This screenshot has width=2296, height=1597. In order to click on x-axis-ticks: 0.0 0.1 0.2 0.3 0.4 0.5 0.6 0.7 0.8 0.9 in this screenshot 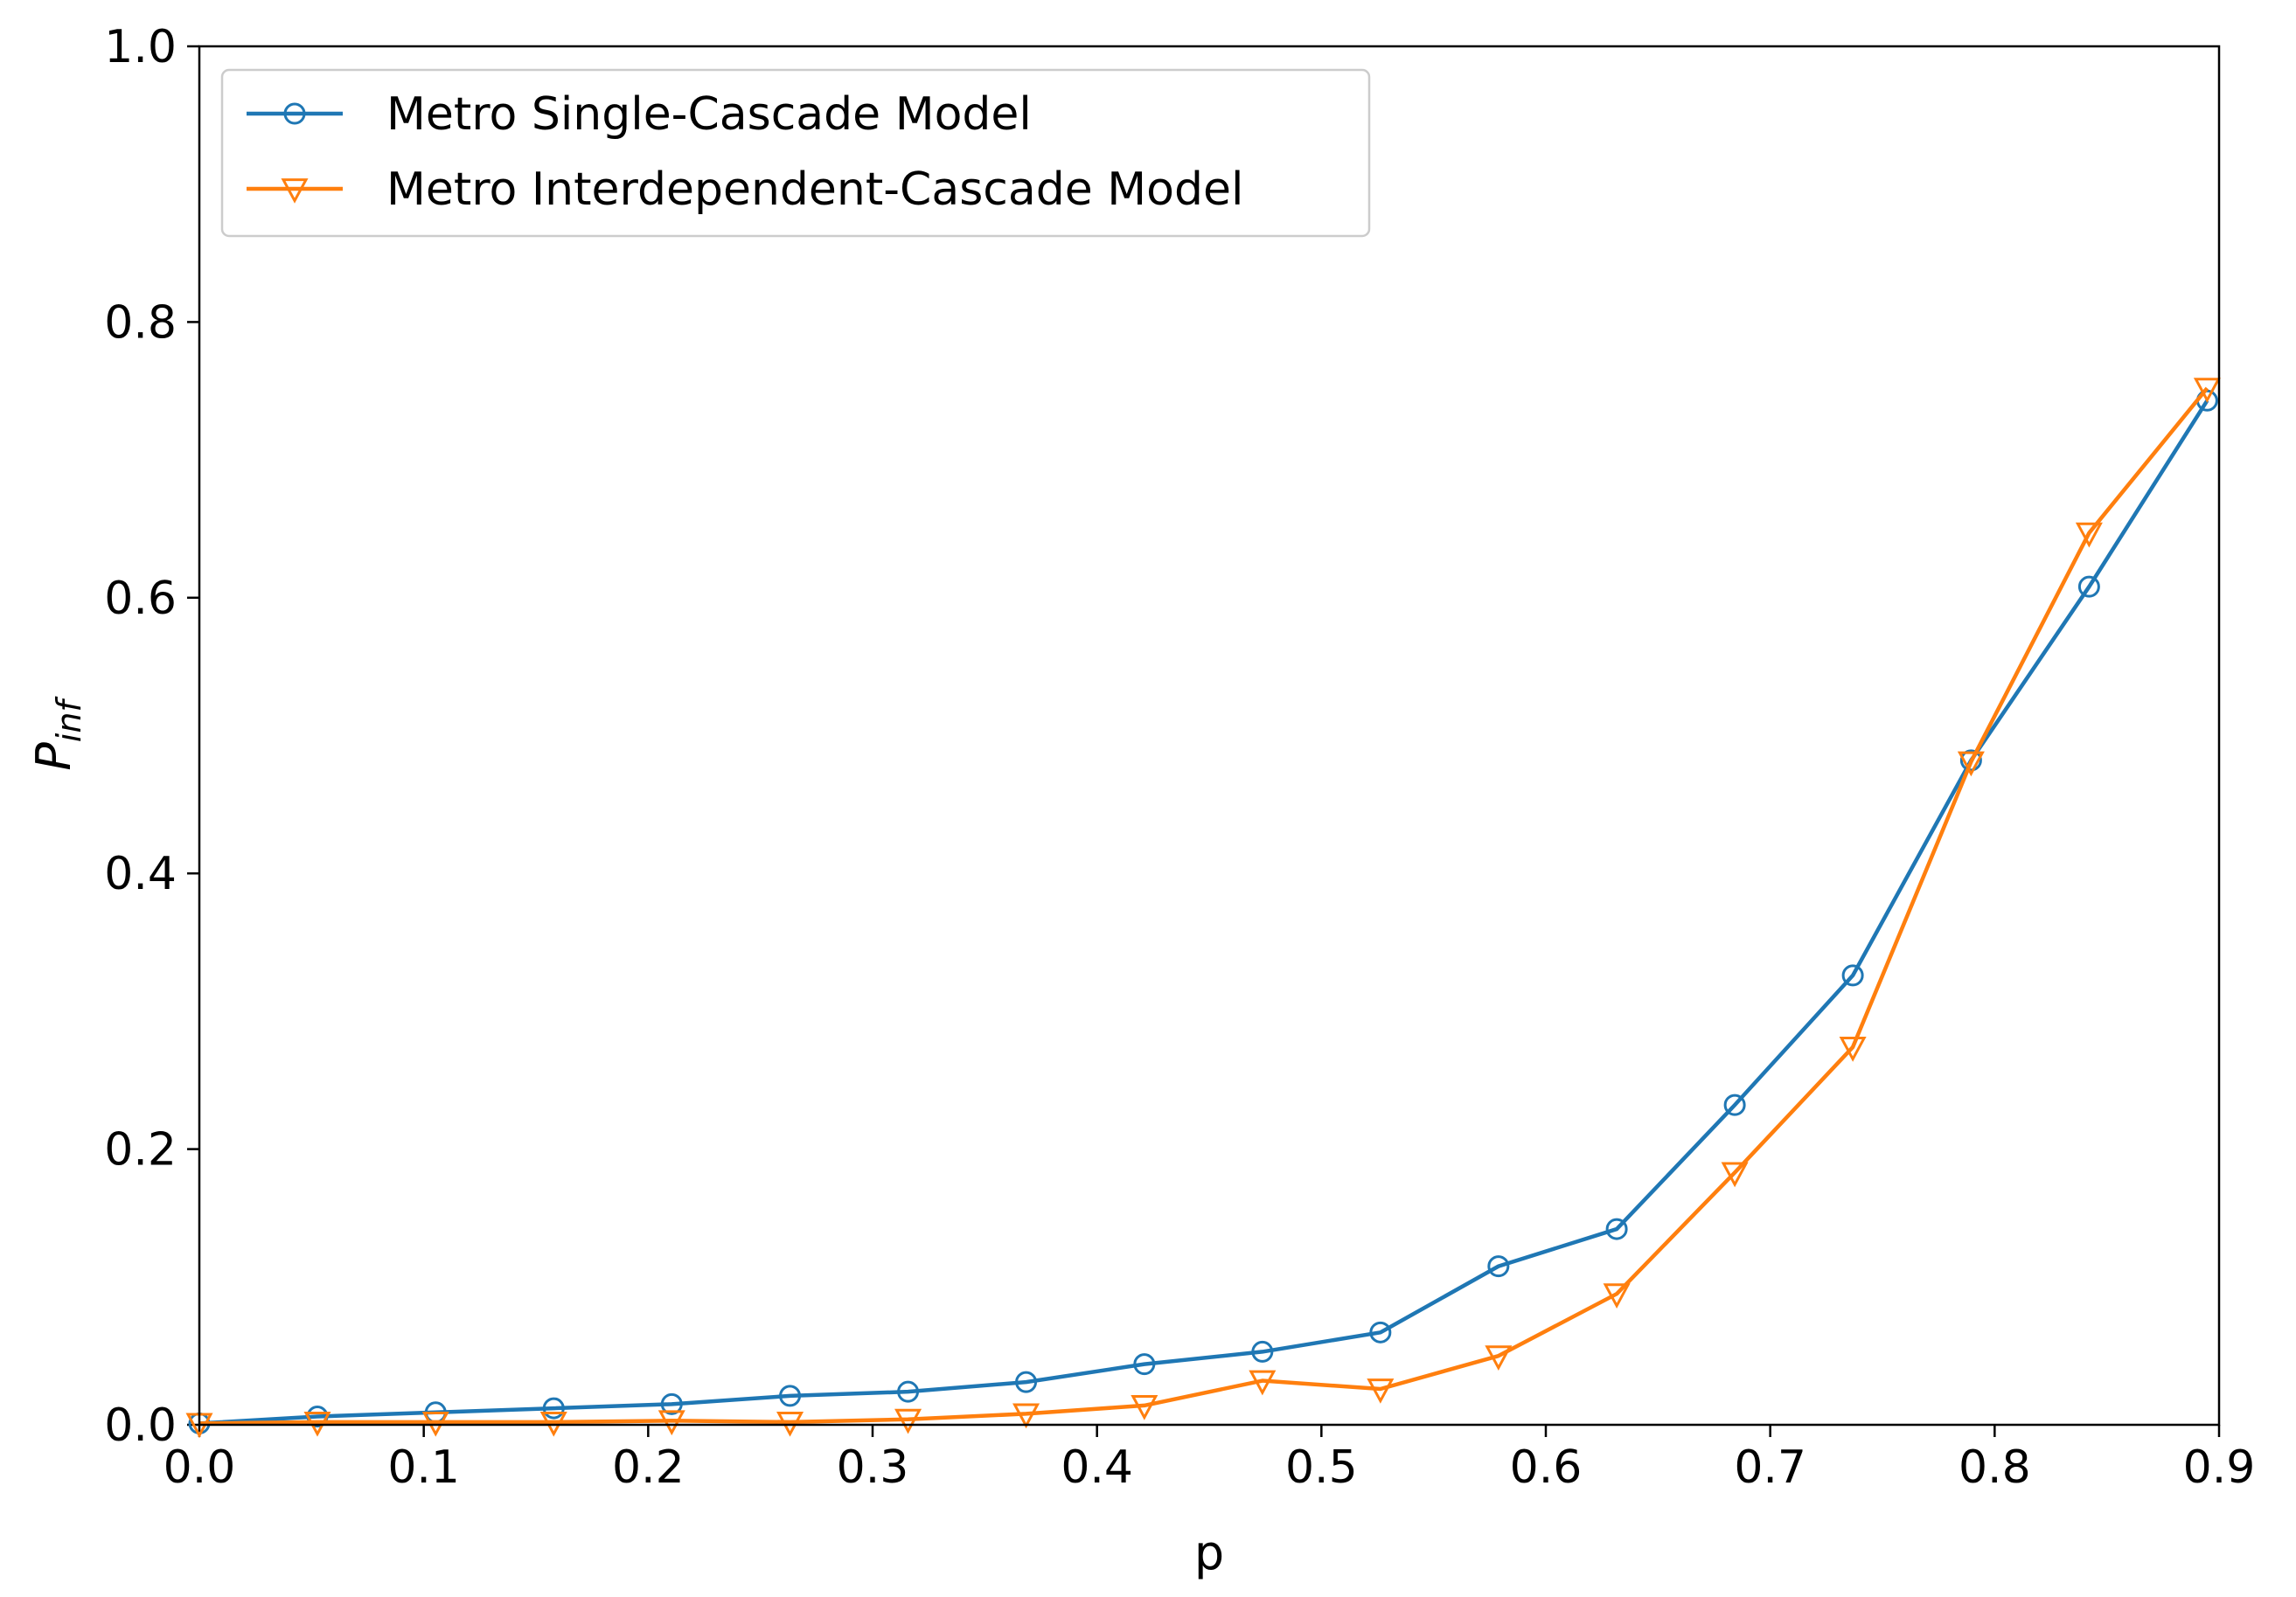, I will do `click(1210, 1459)`.